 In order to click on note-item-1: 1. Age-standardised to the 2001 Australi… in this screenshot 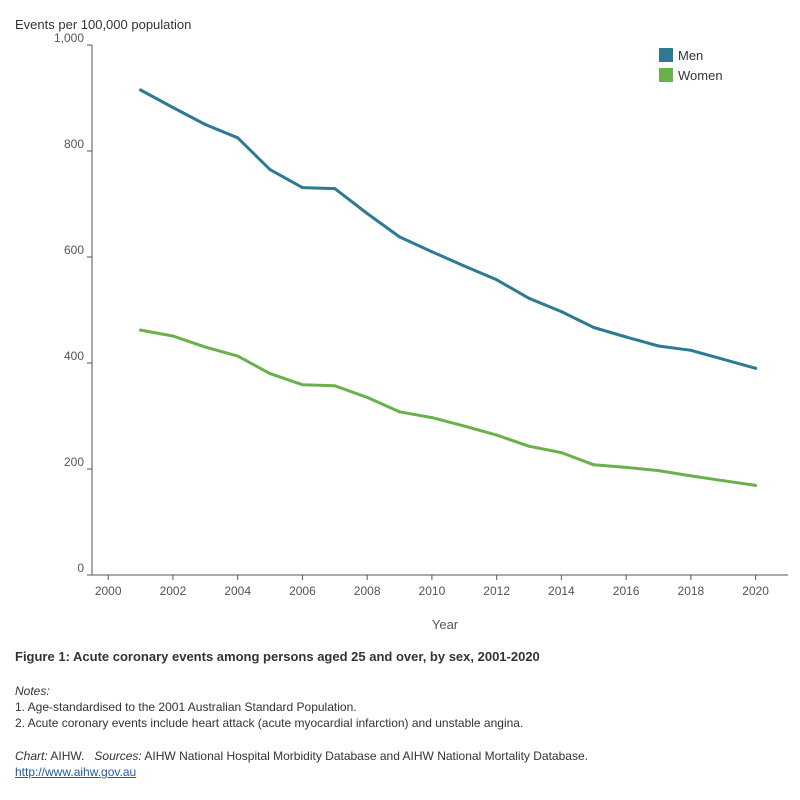, I will do `click(186, 707)`.